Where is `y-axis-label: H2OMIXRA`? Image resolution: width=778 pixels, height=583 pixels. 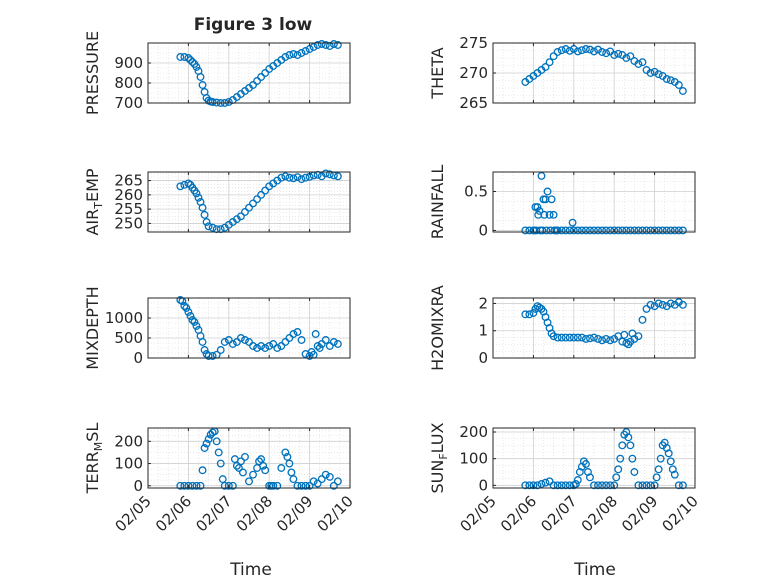 y-axis-label: H2OMIXRA is located at coordinates (437, 328).